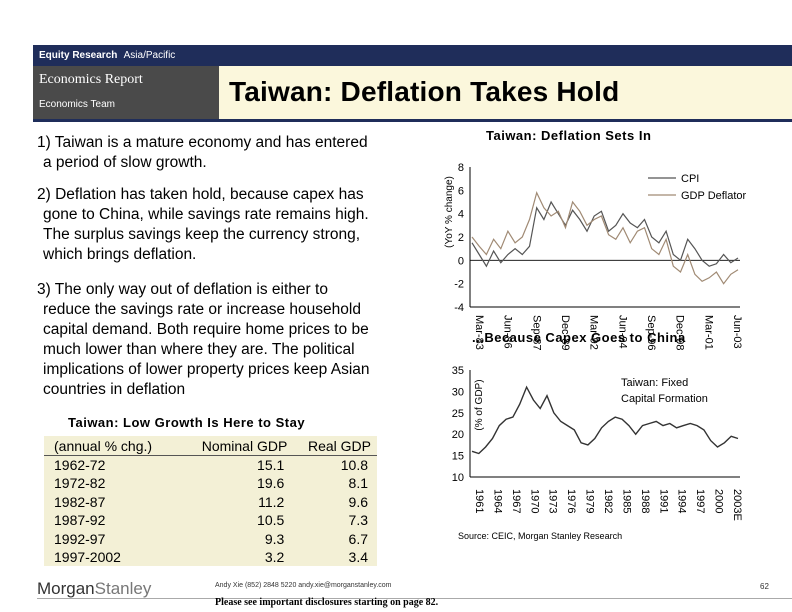  I want to click on x-tick-label: Mar-01, so click(708, 332).